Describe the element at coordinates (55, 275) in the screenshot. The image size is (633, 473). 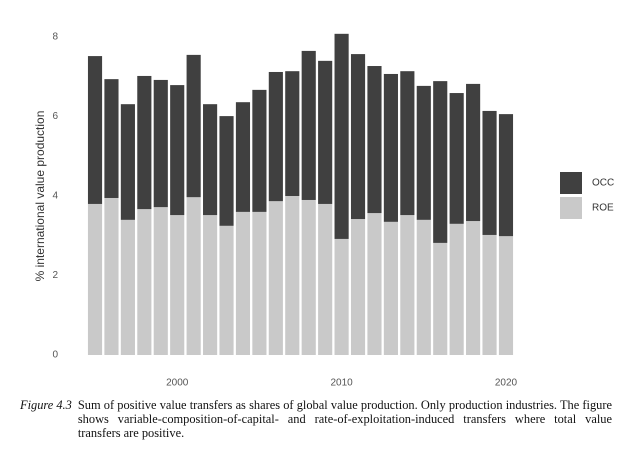
I see `y-tick-label: 2` at that location.